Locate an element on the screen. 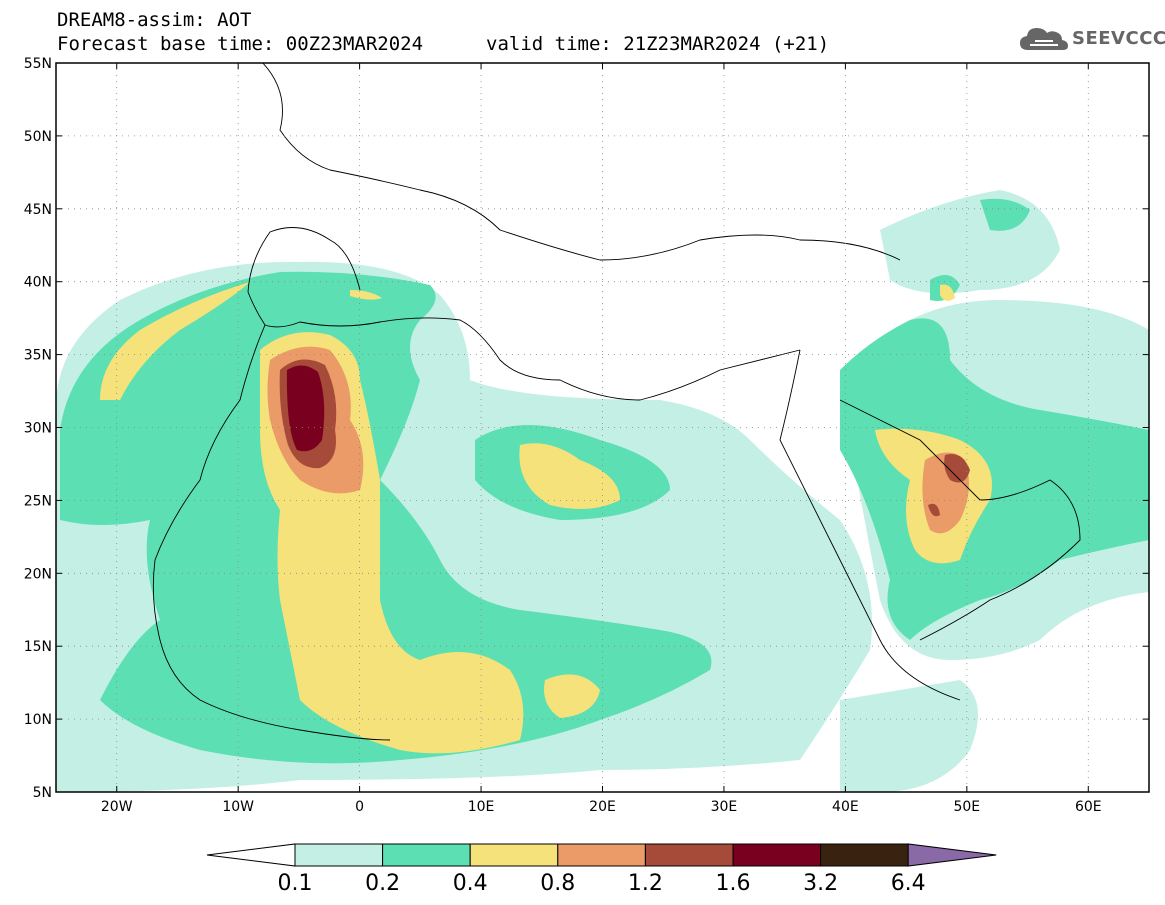 This screenshot has width=1165, height=905. latitude-label: 40N is located at coordinates (38, 283).